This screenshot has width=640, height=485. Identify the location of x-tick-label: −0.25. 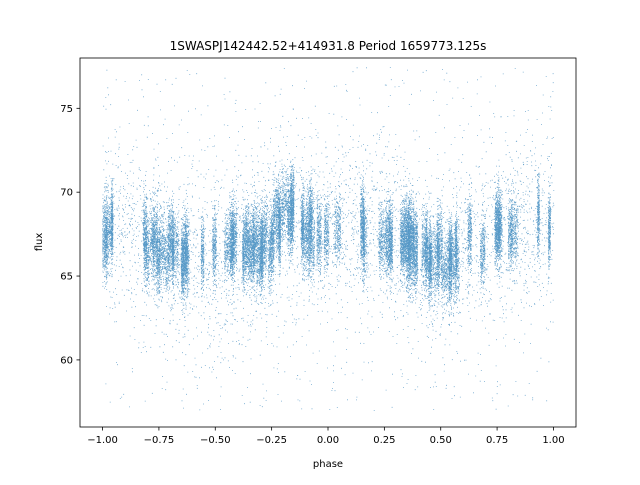
(271, 440).